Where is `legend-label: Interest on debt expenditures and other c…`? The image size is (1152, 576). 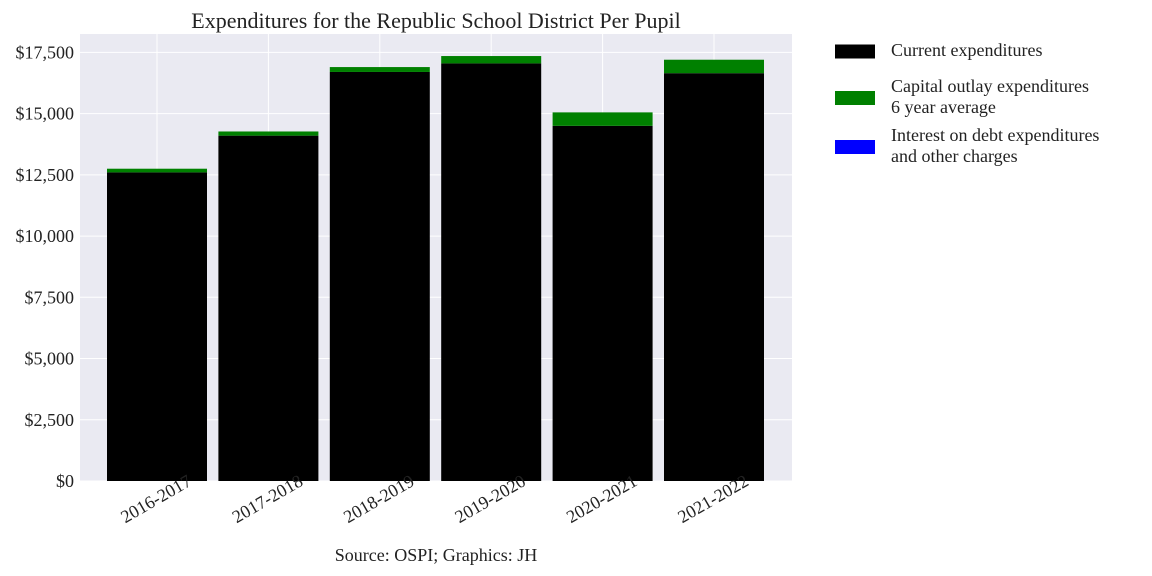
legend-label: Interest on debt expenditures and other c… is located at coordinates (995, 145).